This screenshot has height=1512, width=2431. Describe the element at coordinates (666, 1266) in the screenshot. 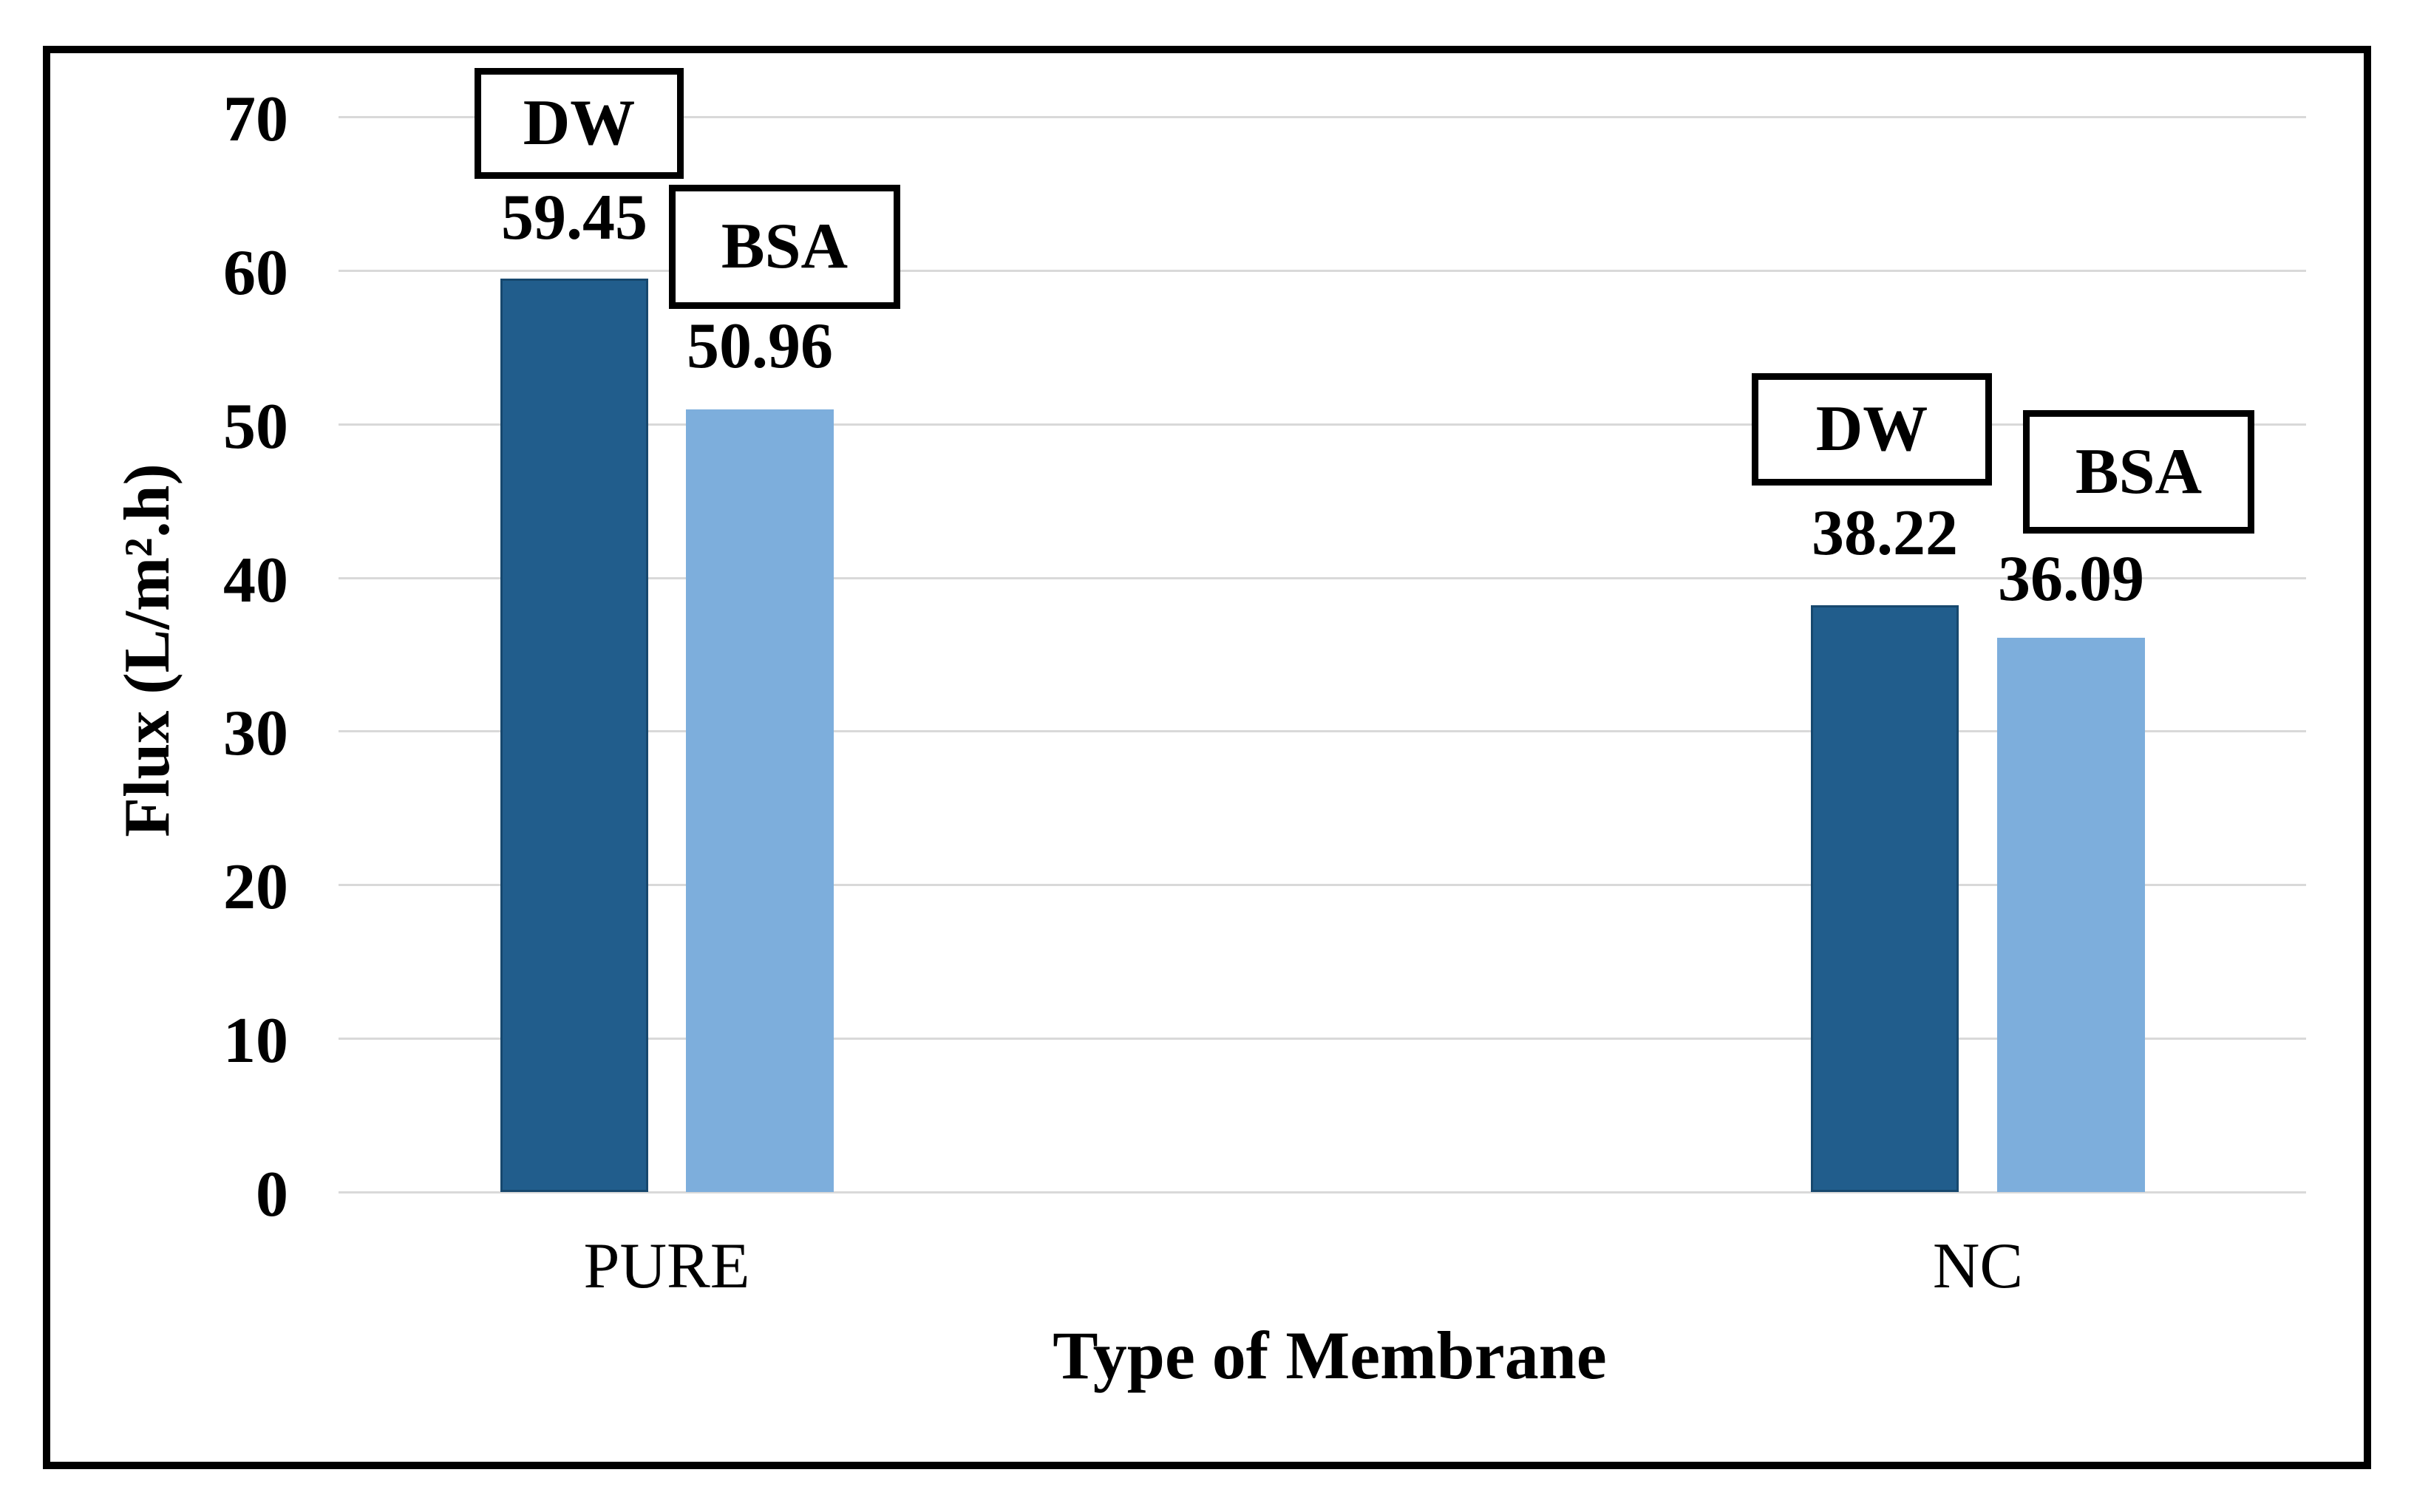

I see `category-label-pure: PURE` at that location.